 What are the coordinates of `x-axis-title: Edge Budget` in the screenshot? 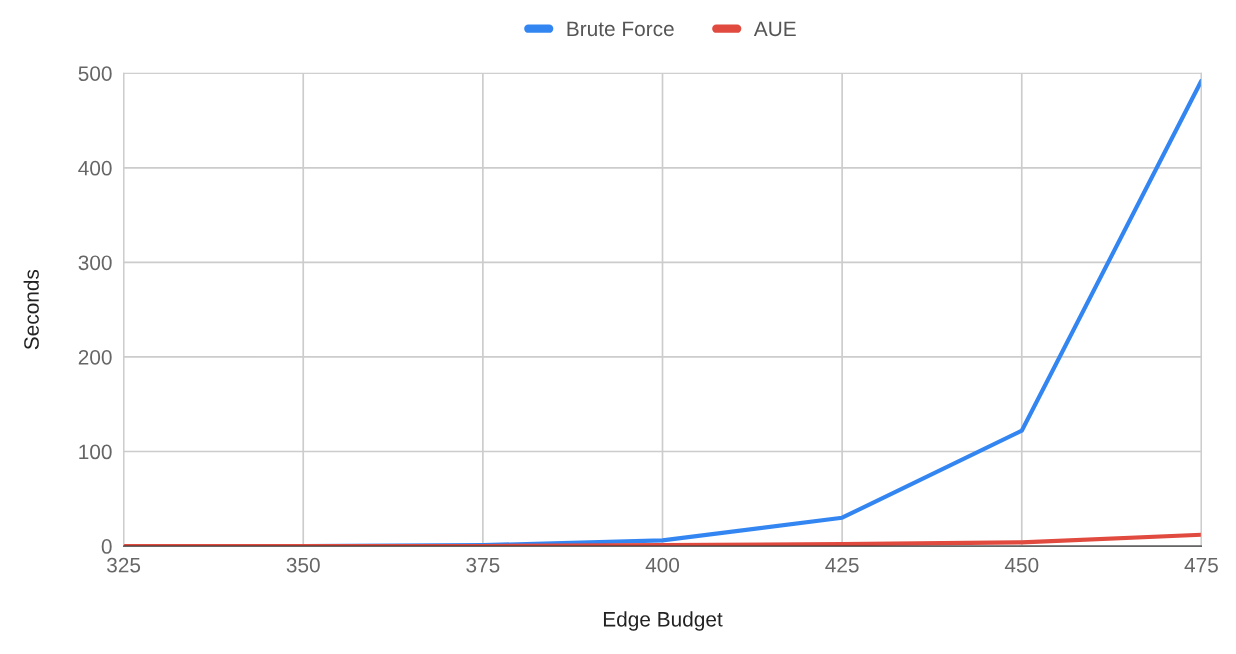 It's located at (663, 621).